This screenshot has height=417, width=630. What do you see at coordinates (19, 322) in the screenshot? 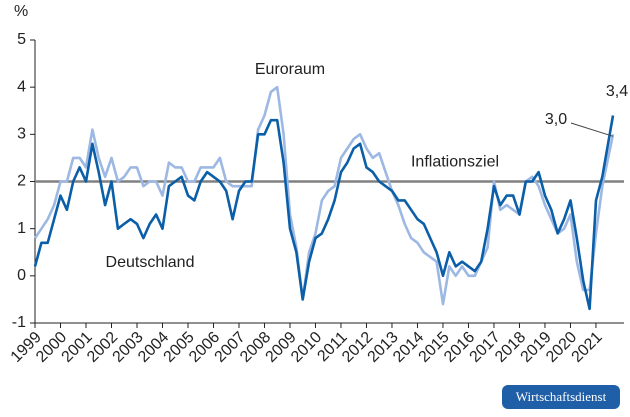
I see `y-tick-label: -1` at bounding box center [19, 322].